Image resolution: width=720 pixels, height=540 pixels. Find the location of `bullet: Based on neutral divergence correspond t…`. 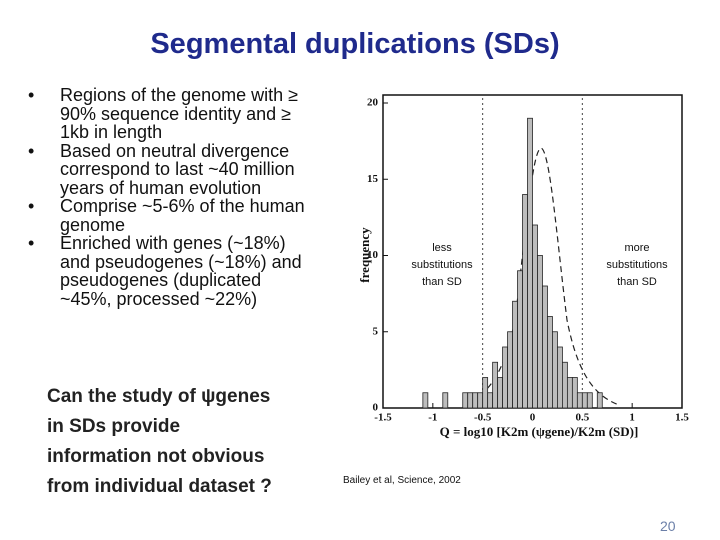

bullet: Based on neutral divergence correspond t… is located at coordinates (169, 169).